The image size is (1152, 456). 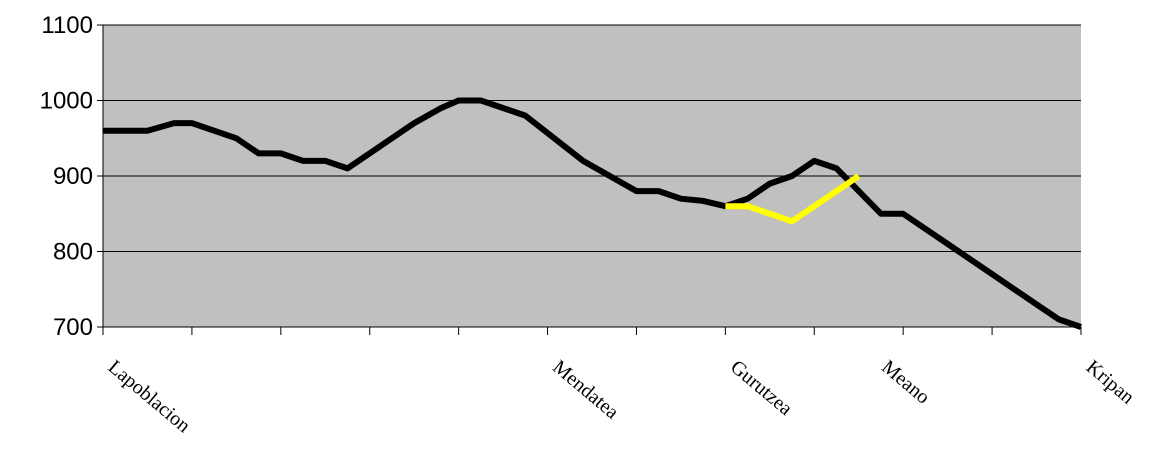 What do you see at coordinates (761, 388) in the screenshot?
I see `x-tick-label: Gurutzea` at bounding box center [761, 388].